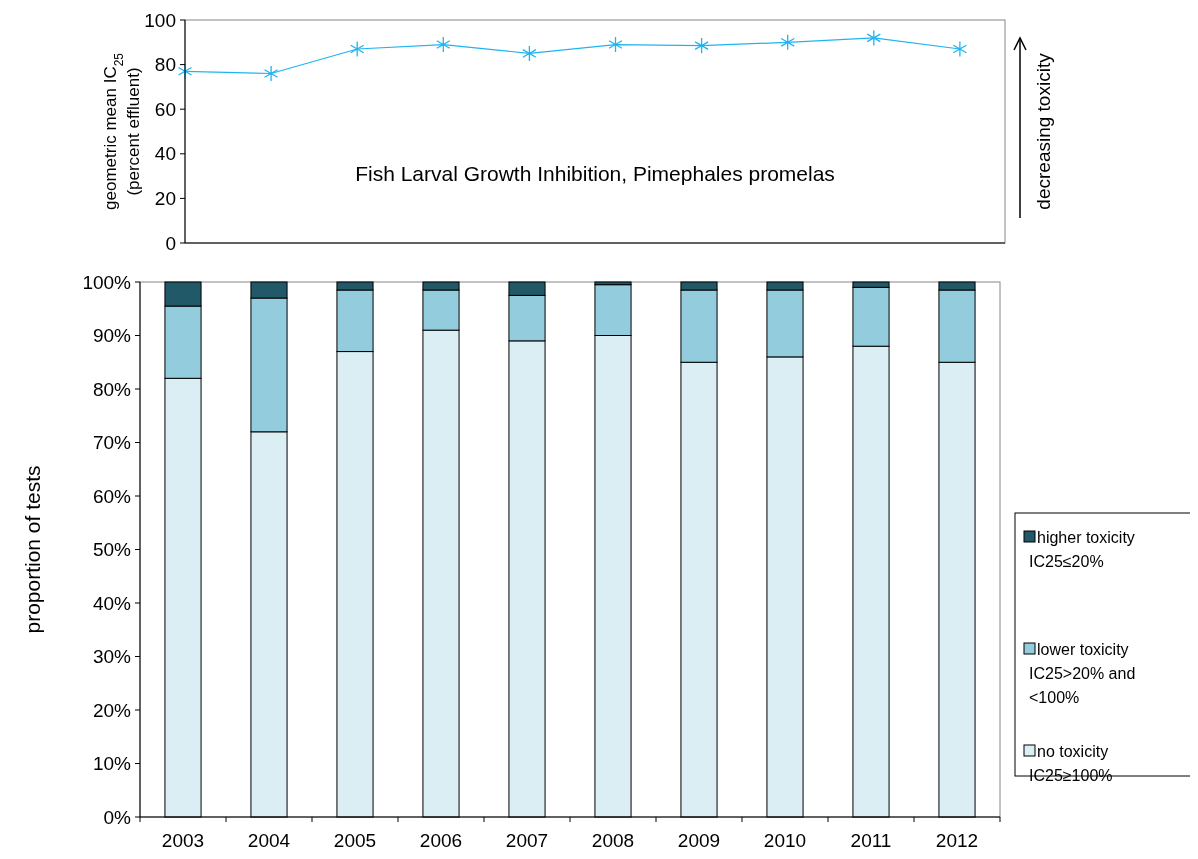 This screenshot has height=859, width=1198. What do you see at coordinates (871, 840) in the screenshot?
I see `x-tick-label: 2011` at bounding box center [871, 840].